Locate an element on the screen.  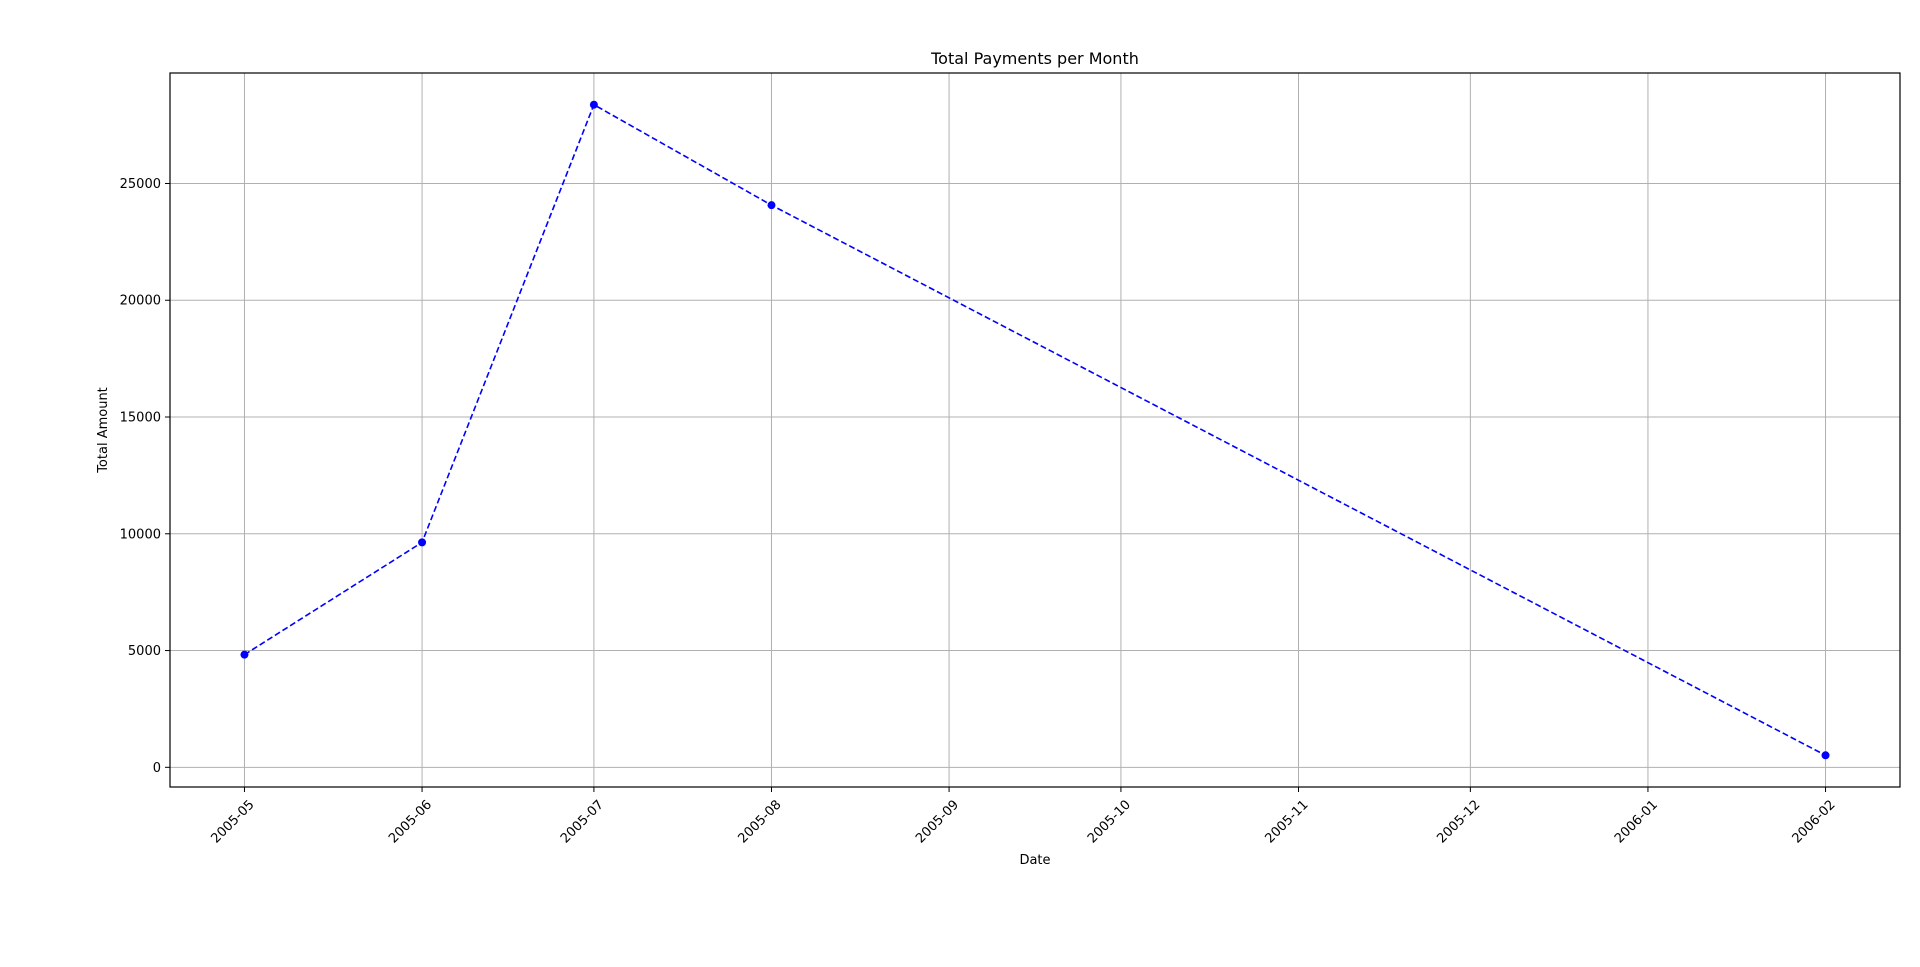
y-tick-label: 20000 is located at coordinates (140, 301).